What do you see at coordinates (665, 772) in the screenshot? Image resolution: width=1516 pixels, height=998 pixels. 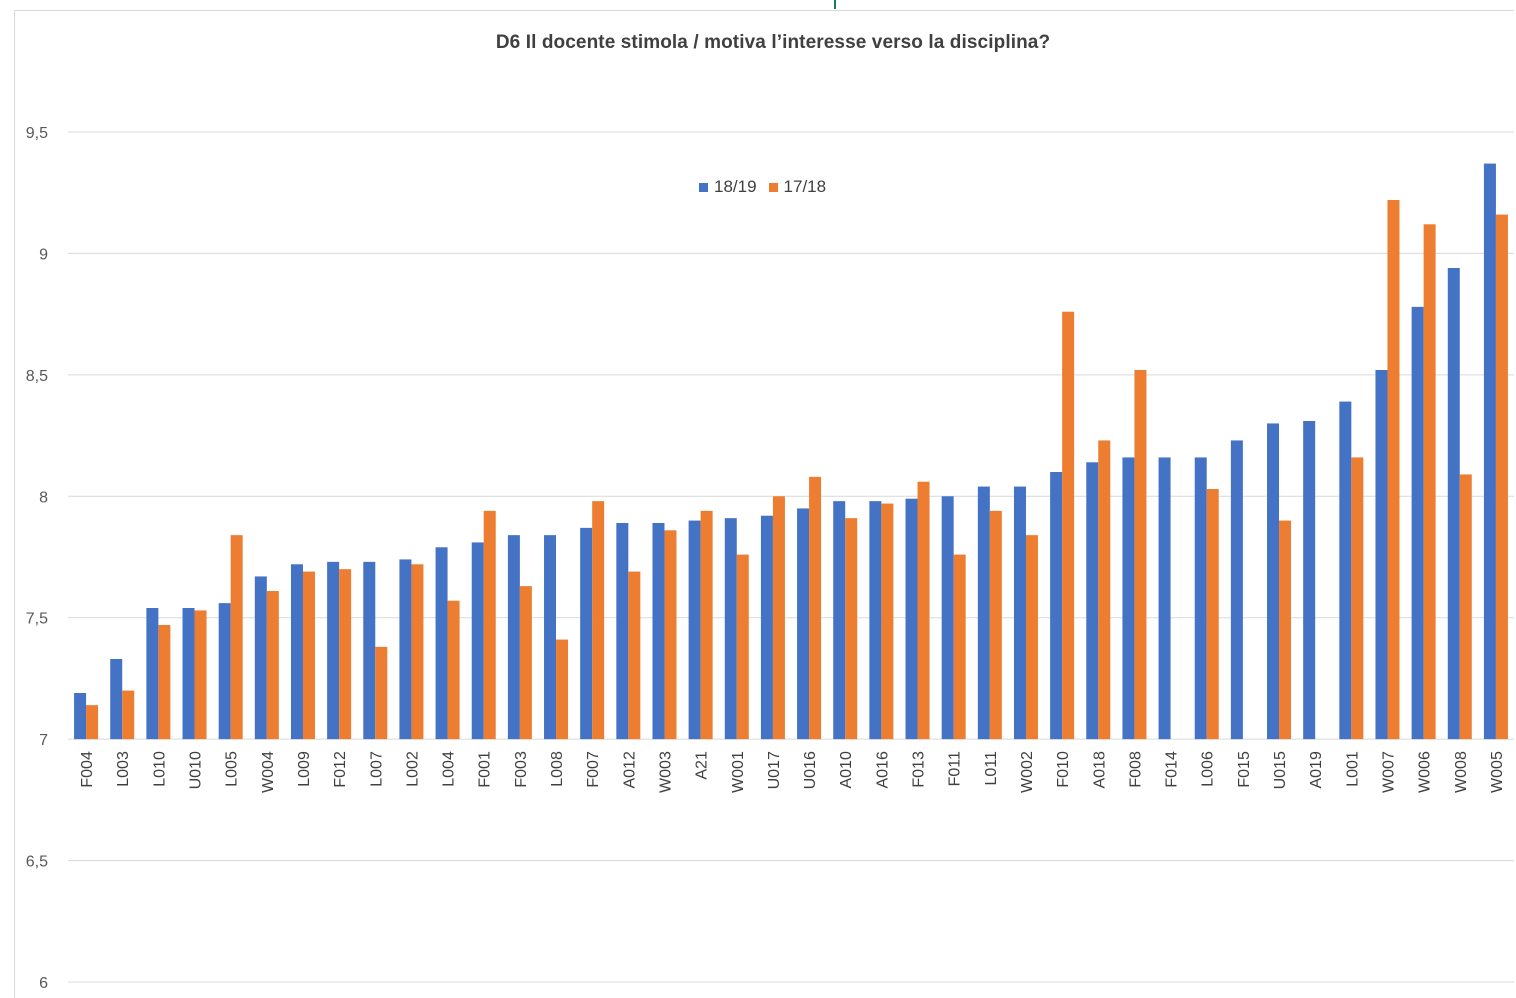 I see `x-tick-label: W003` at bounding box center [665, 772].